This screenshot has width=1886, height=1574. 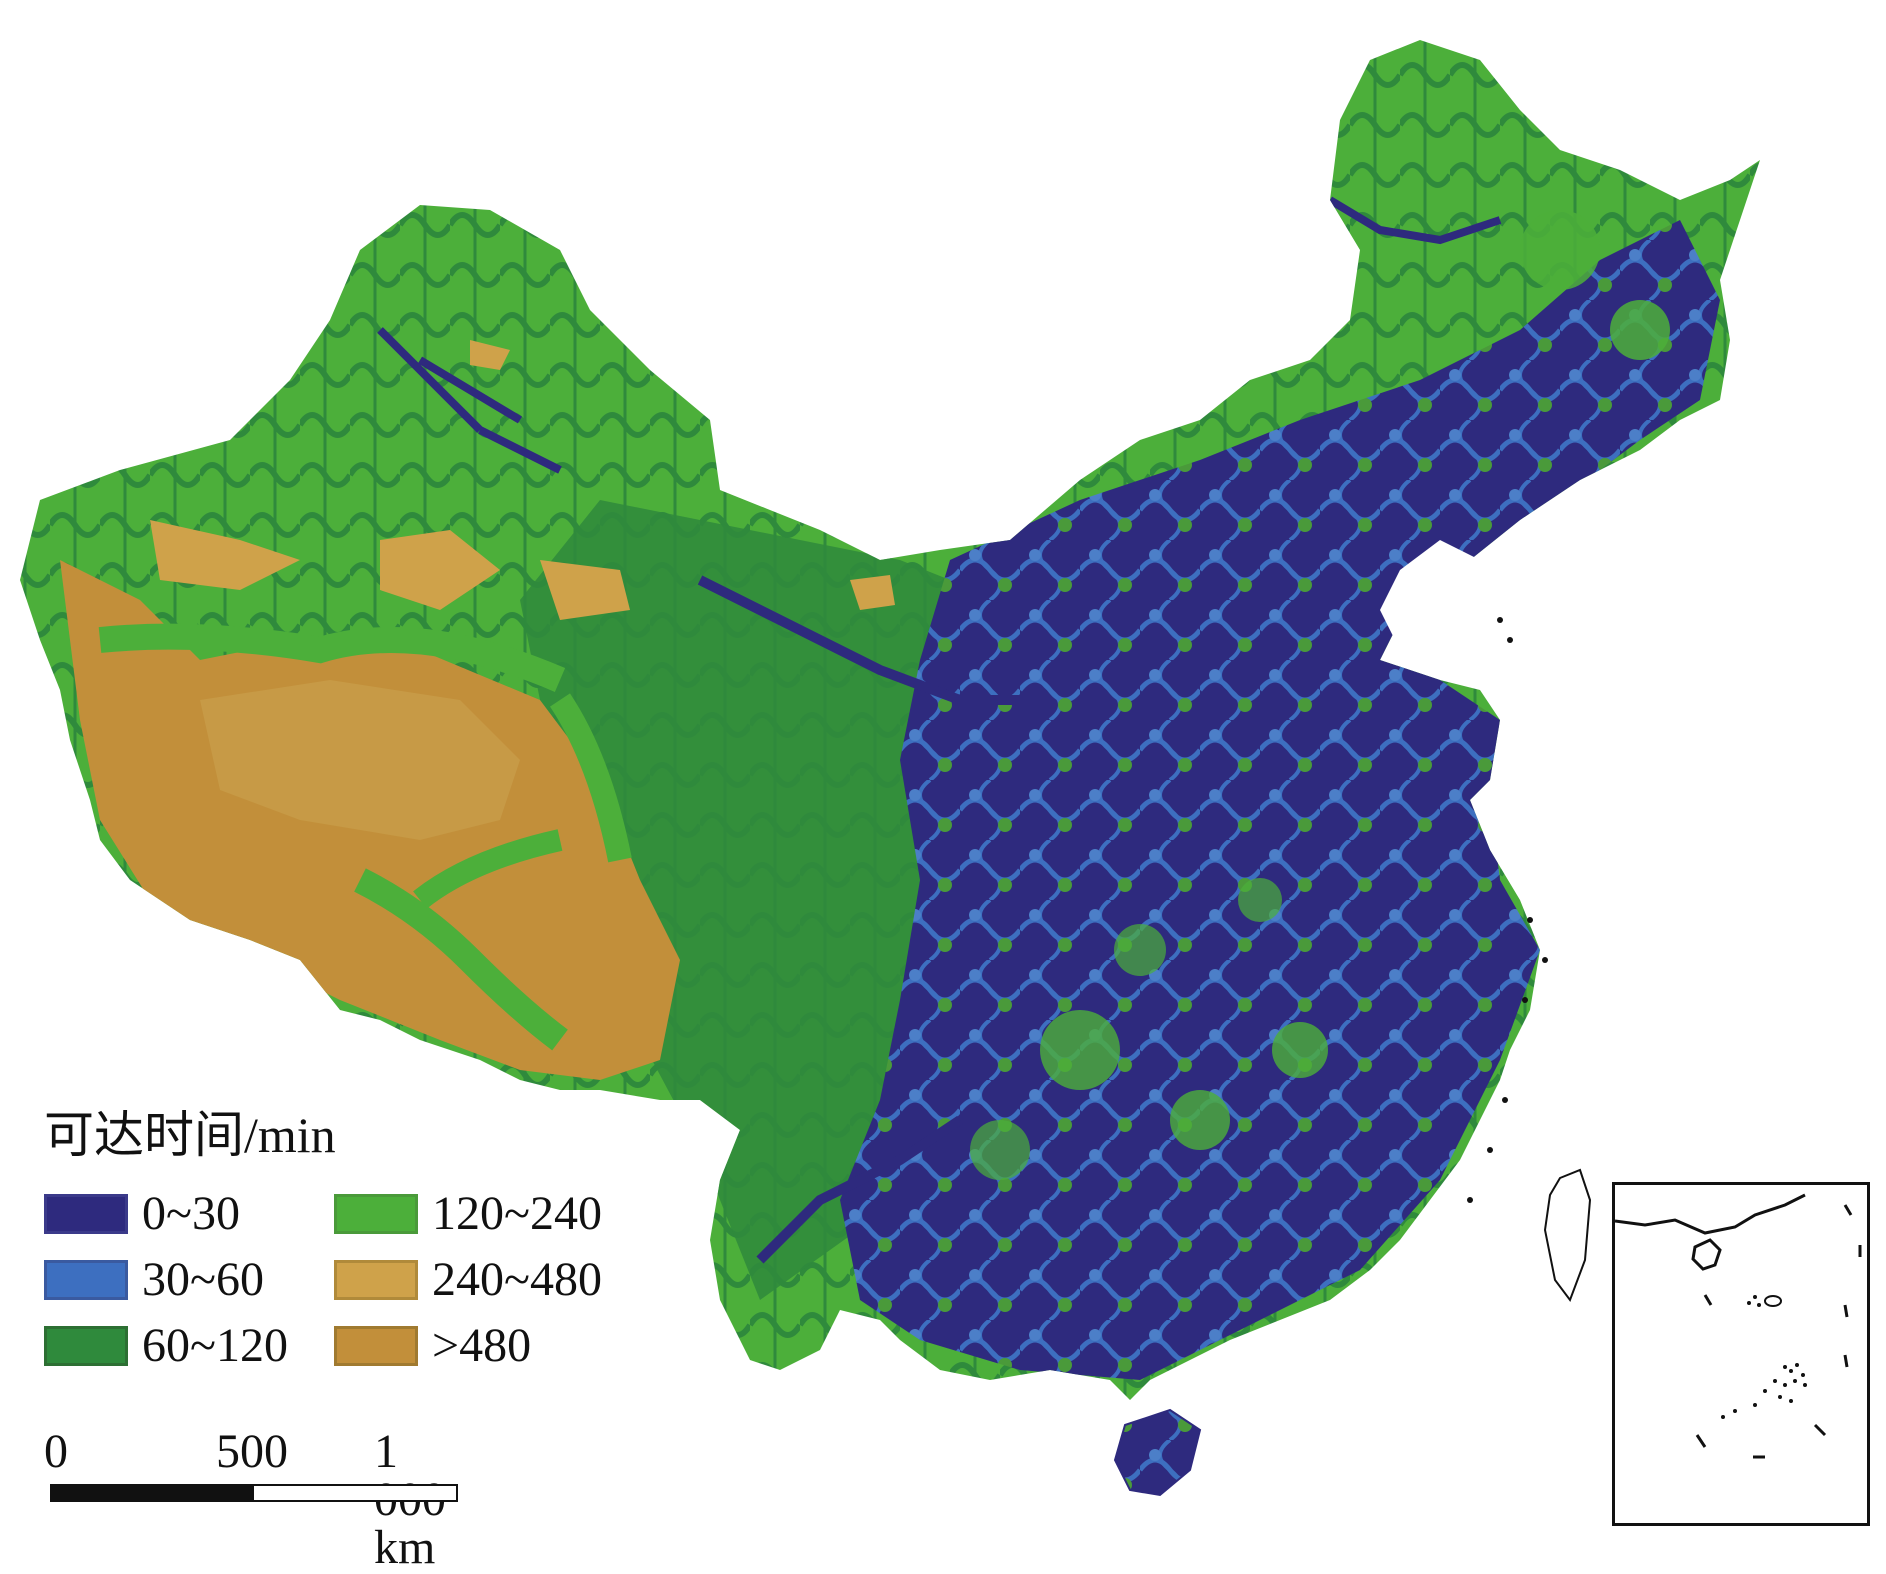 I want to click on urumqi-road-hub, so click(x=469, y=400).